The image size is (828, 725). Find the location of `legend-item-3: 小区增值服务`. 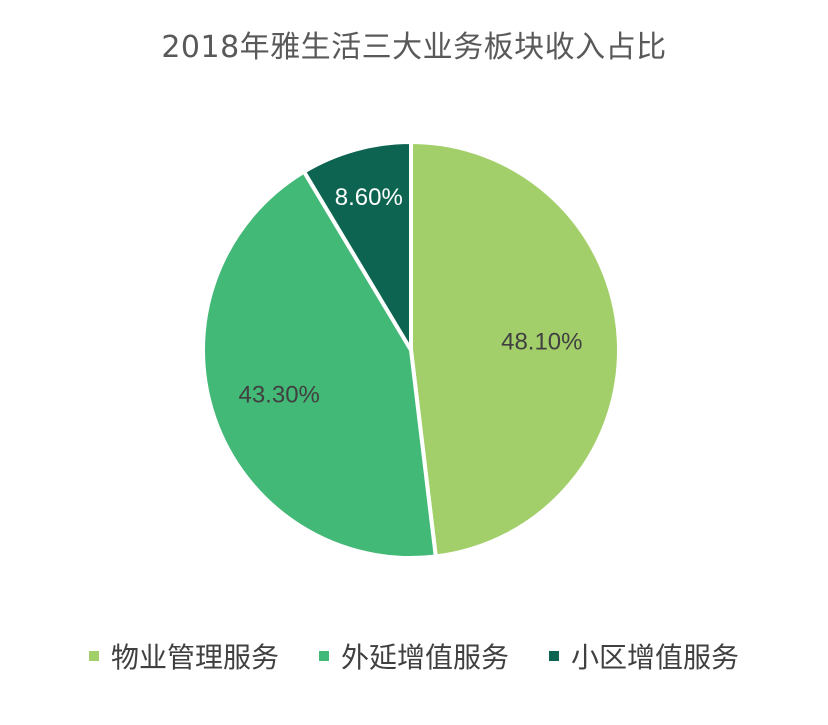

legend-item-3: 小区增值服务 is located at coordinates (644, 656).